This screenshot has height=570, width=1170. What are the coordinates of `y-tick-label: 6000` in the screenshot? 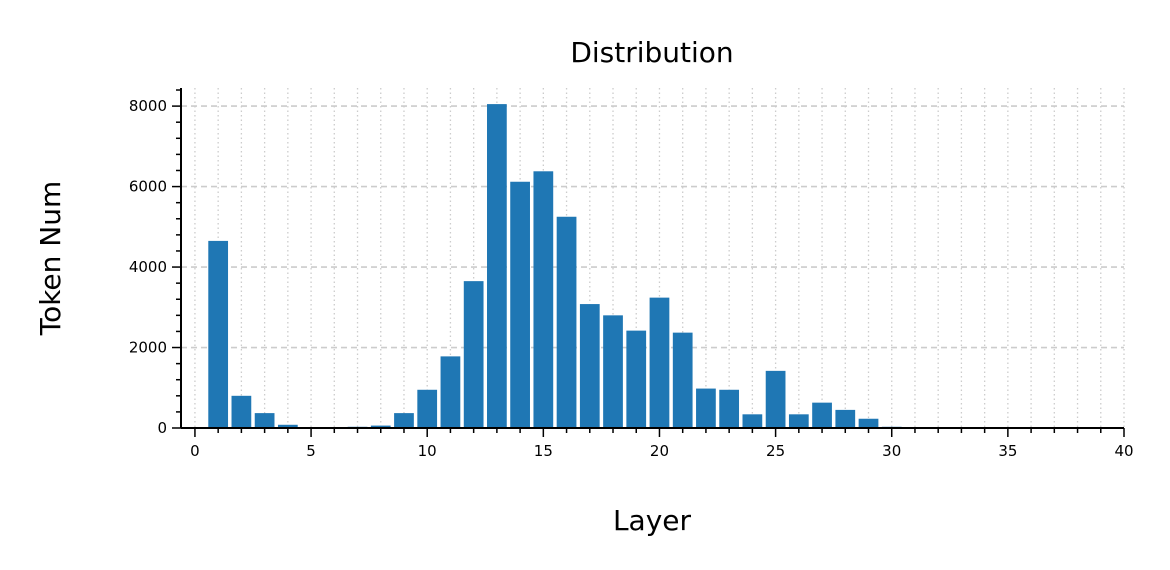 It's located at (148, 187).